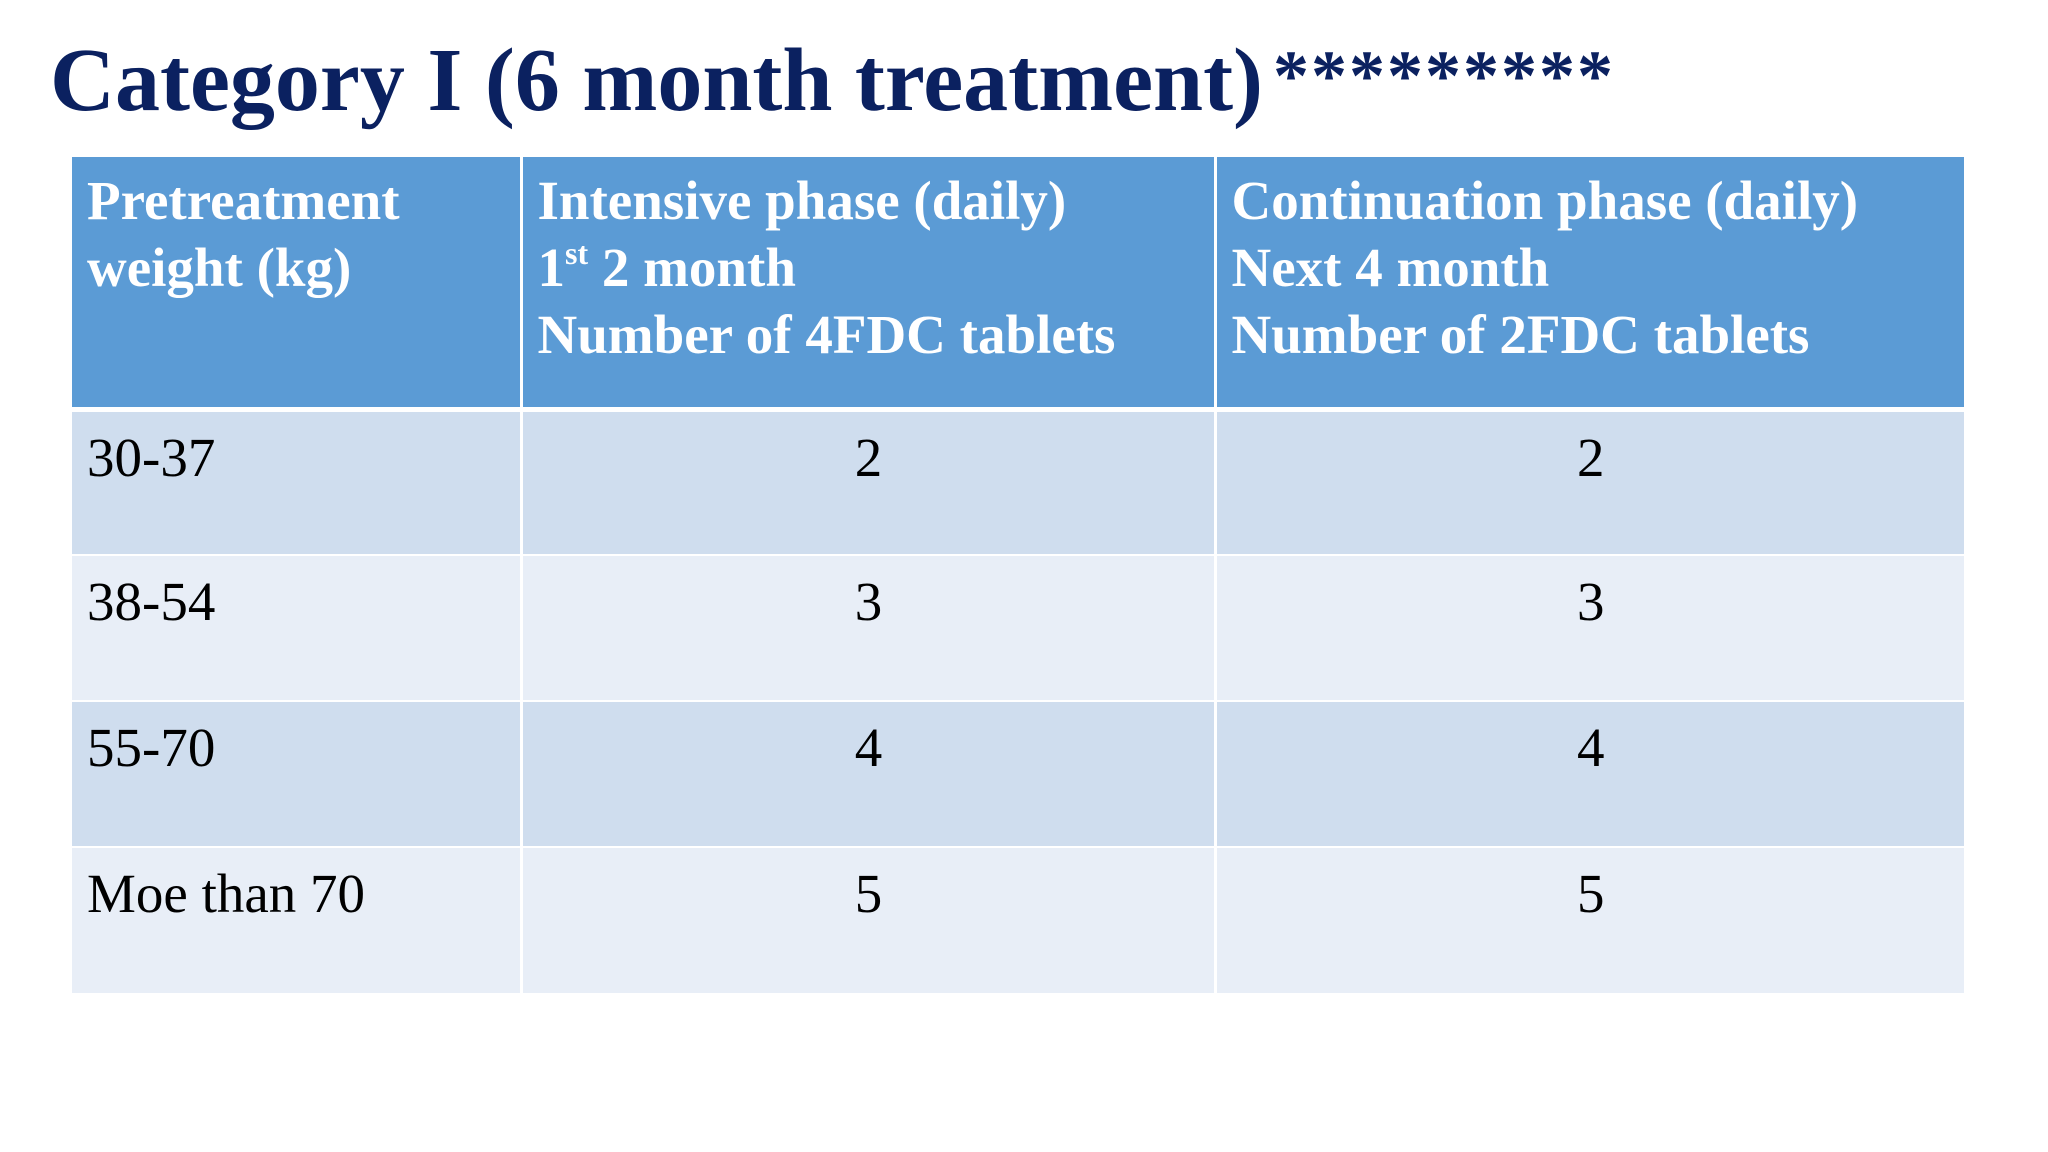 This screenshot has width=2048, height=1152. Describe the element at coordinates (1520, 334) in the screenshot. I see `header-line: Number of 2FDC tablets` at that location.